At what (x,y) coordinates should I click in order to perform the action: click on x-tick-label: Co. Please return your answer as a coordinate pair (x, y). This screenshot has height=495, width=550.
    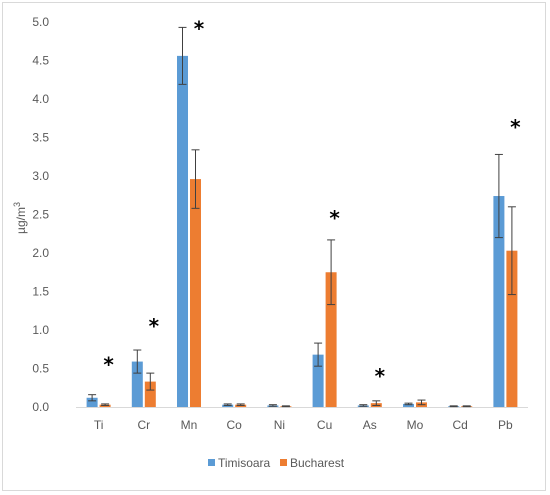
    Looking at the image, I should click on (235, 425).